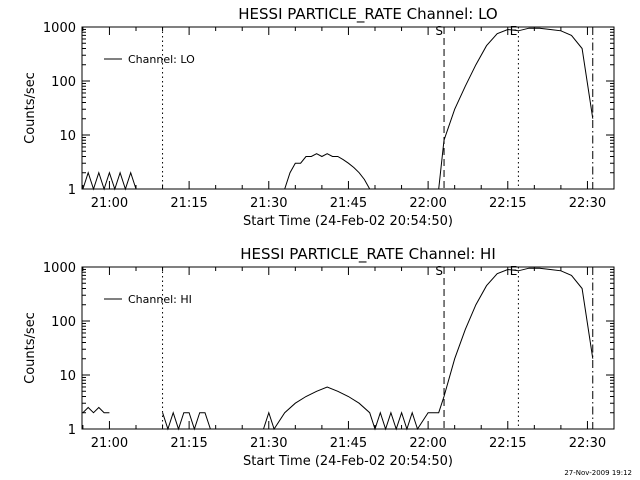  What do you see at coordinates (367, 14) in the screenshot?
I see `chart-title: HESSI PARTICLE_RATE Channel: LO` at bounding box center [367, 14].